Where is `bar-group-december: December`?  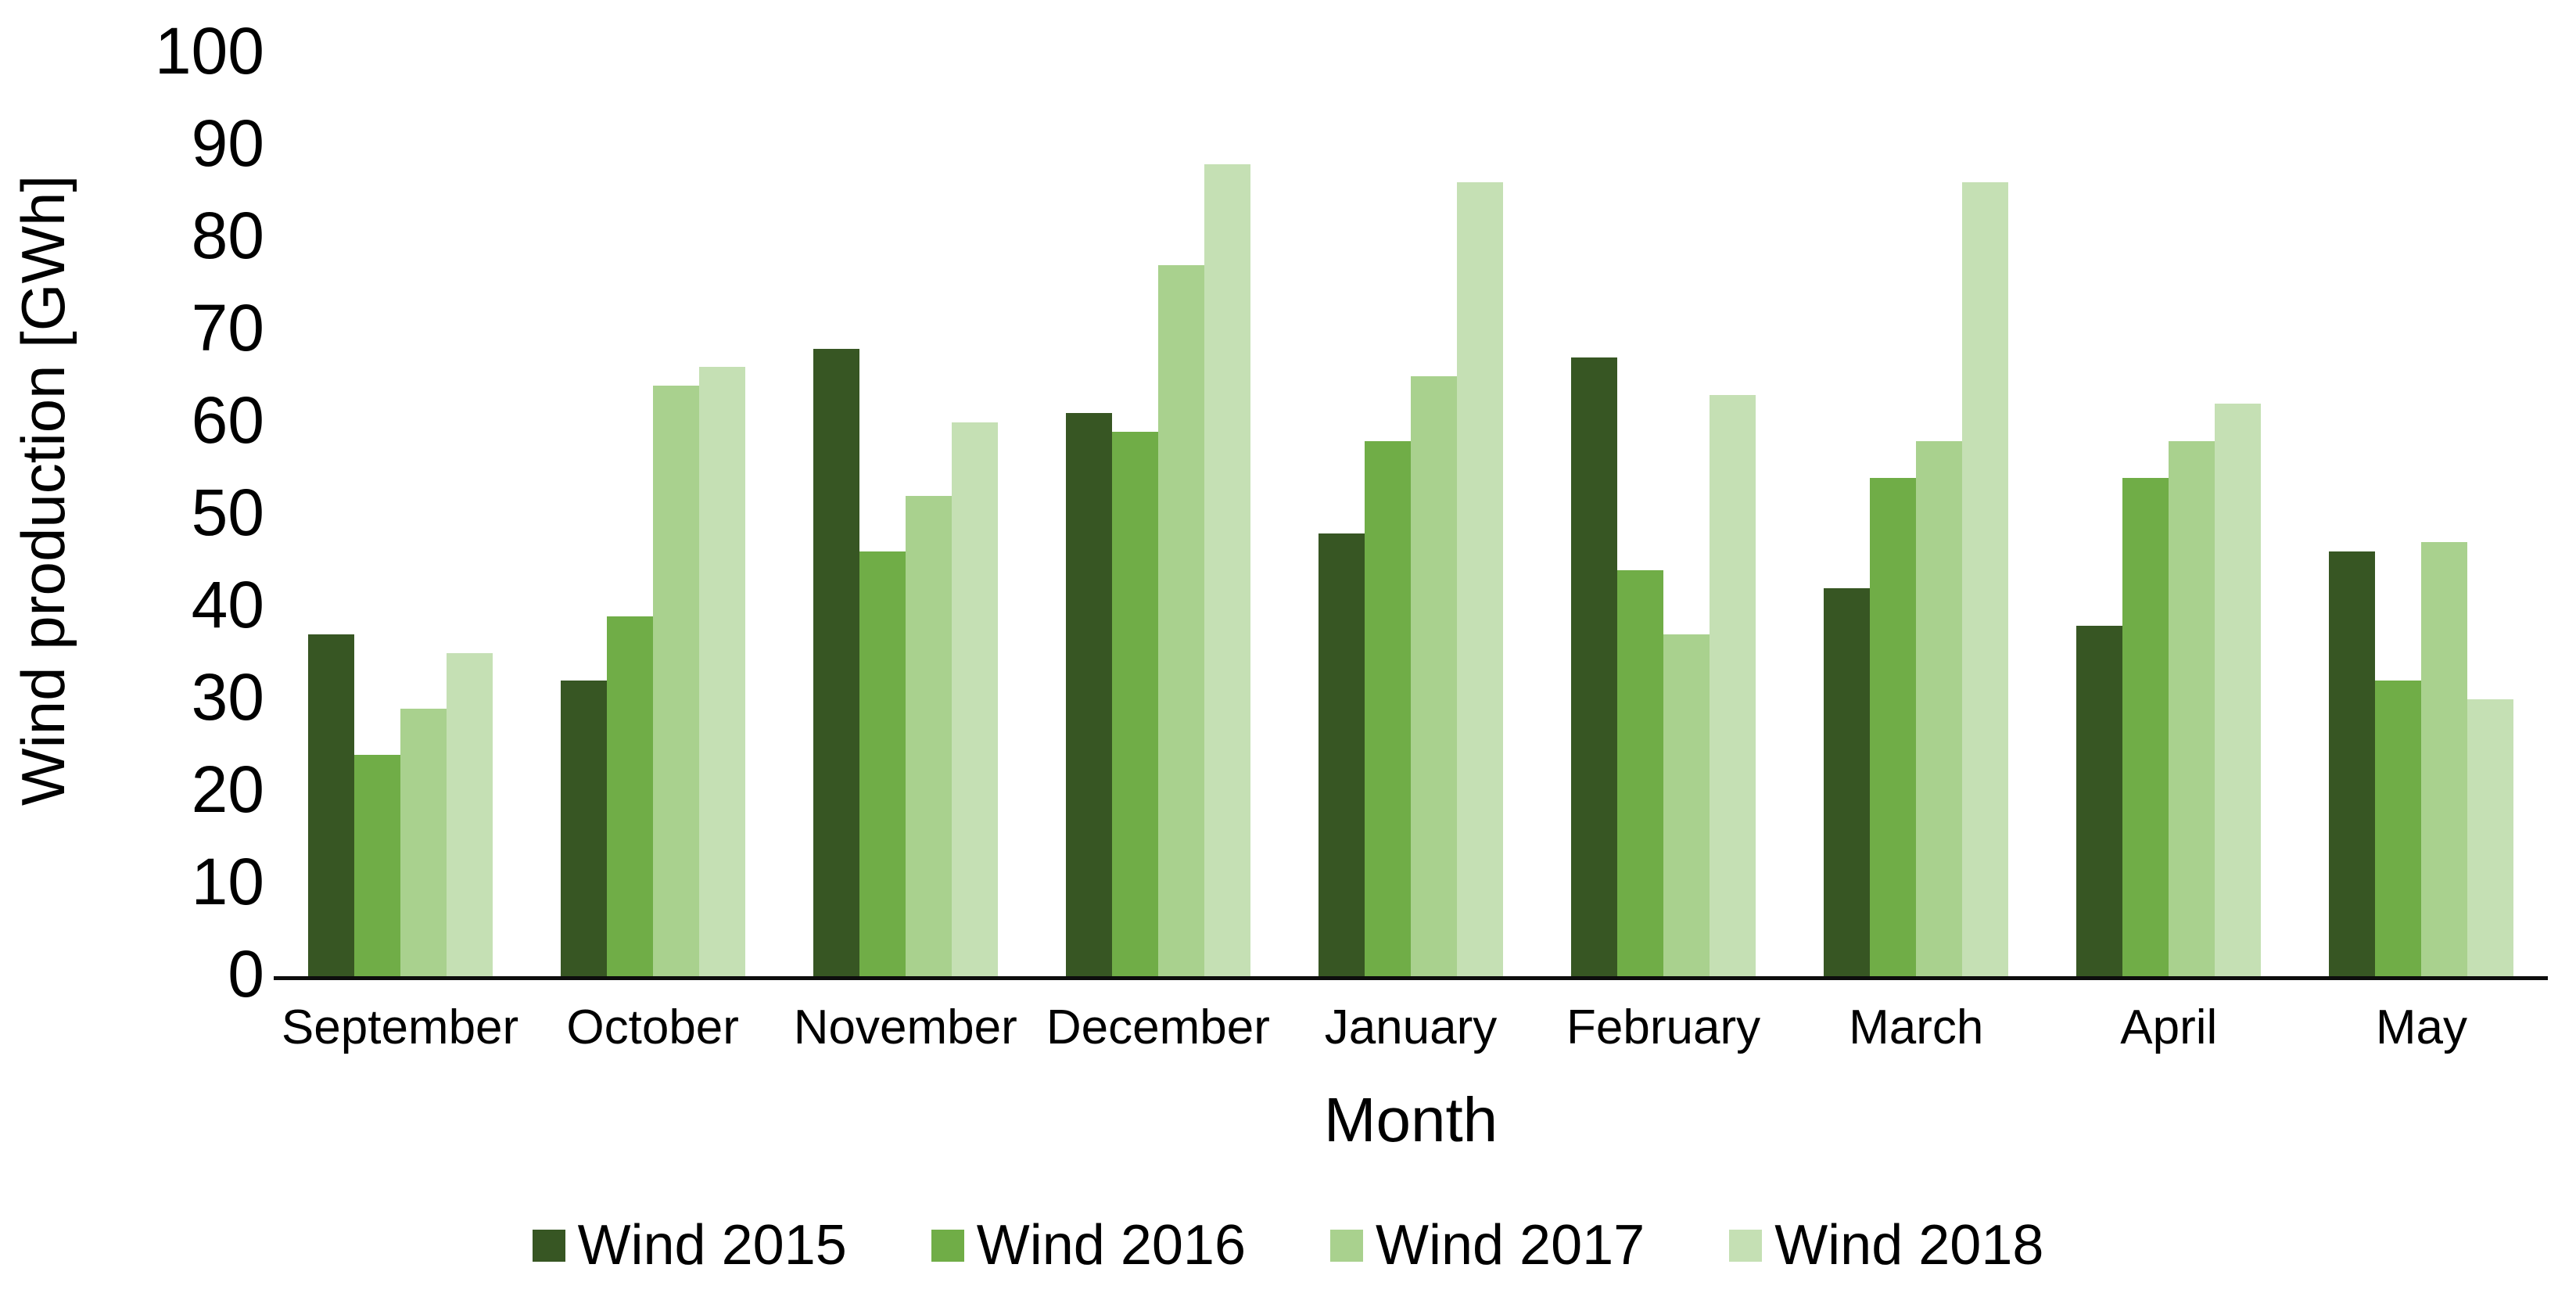
bar-group-december: December is located at coordinates (1158, 526).